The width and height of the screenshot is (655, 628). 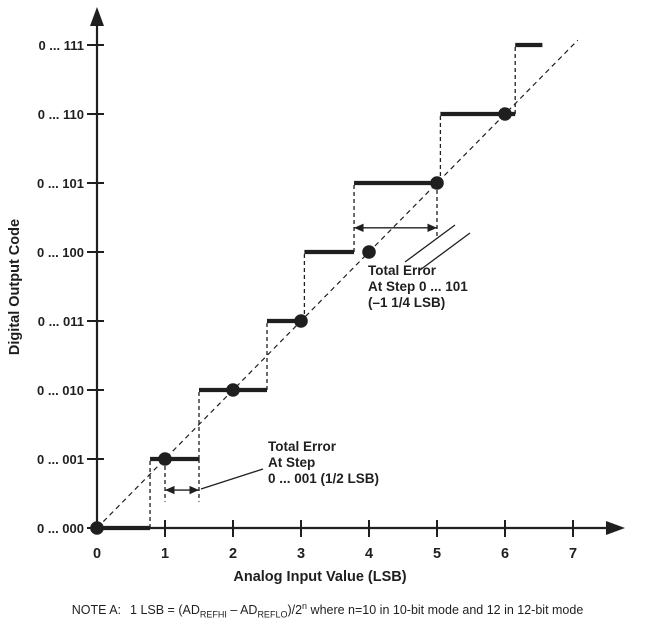 I want to click on note-formula-part: 1 LSB = (AD, so click(x=165, y=610).